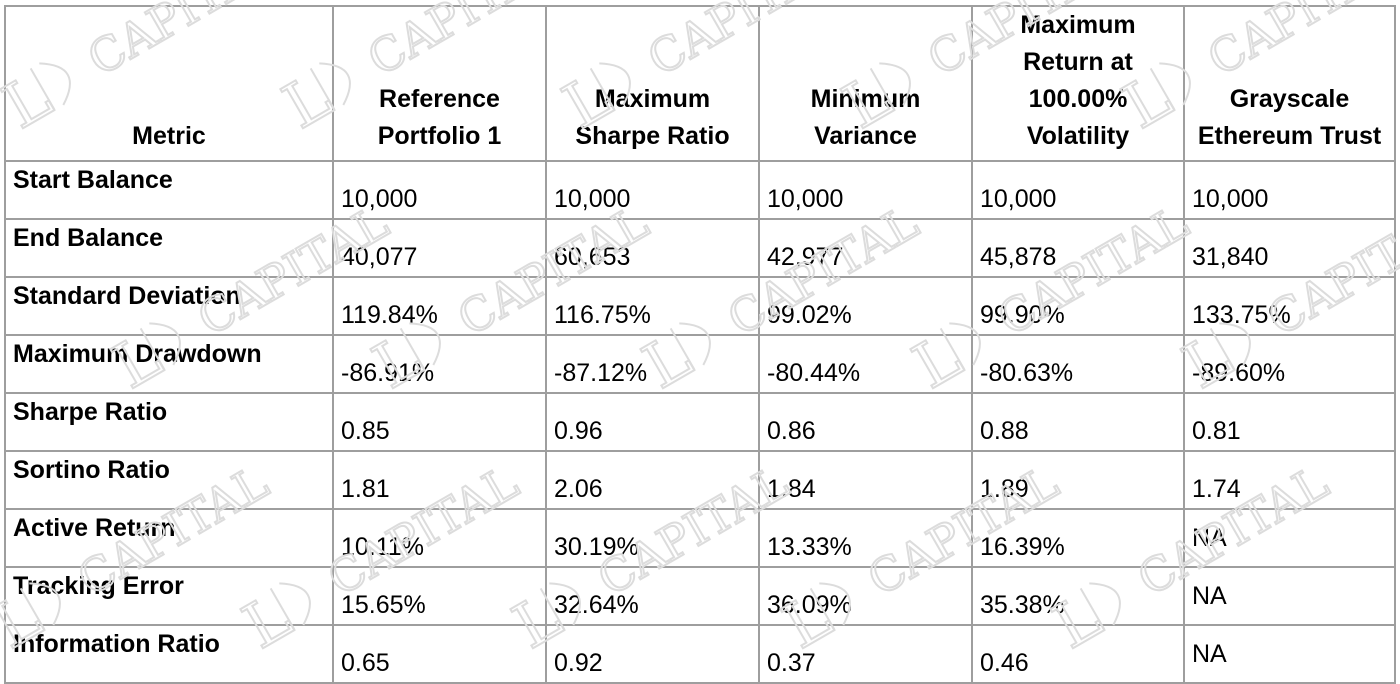  I want to click on metric-label: Standard Deviation, so click(169, 306).